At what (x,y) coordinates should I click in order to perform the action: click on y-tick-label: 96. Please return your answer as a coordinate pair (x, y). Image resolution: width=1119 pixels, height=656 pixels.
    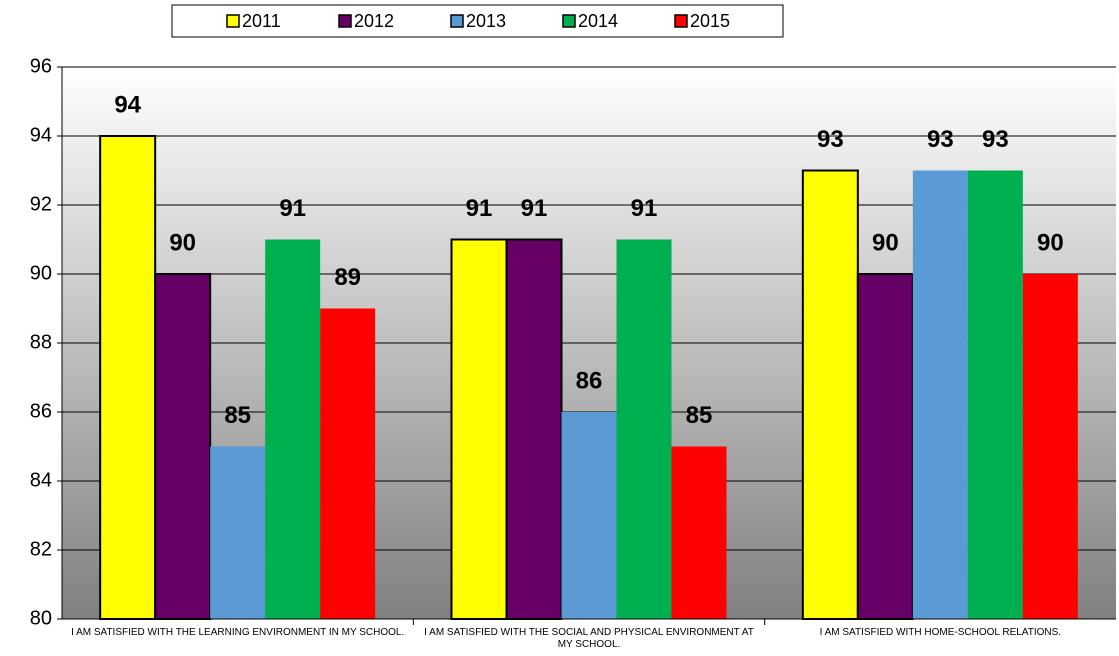
    Looking at the image, I should click on (41, 66).